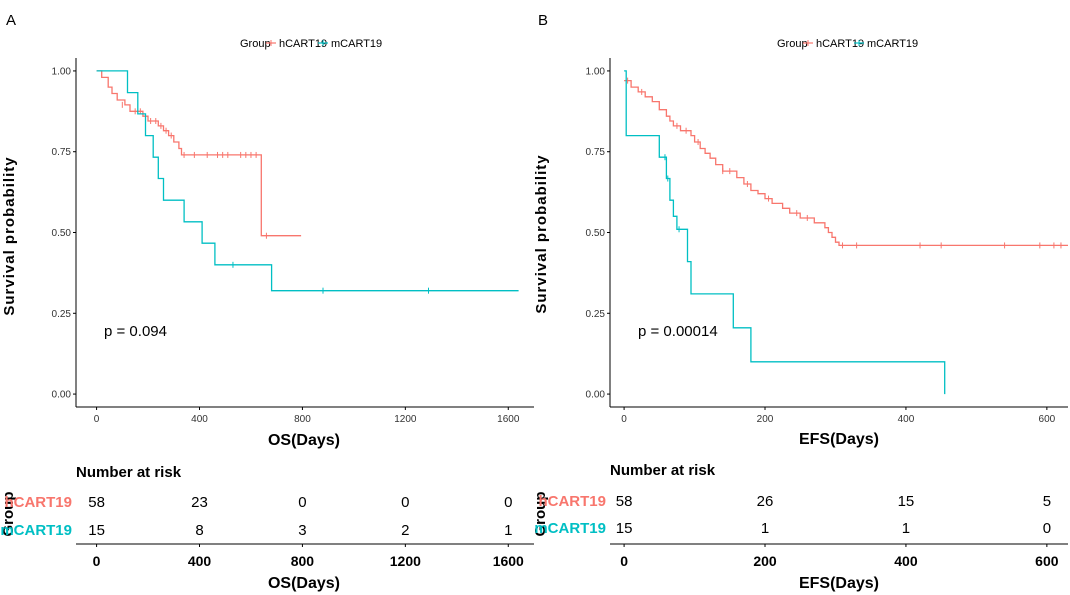 The height and width of the screenshot is (595, 1070). I want to click on risk-row-label-a-mcart19: mCART19, so click(36, 530).